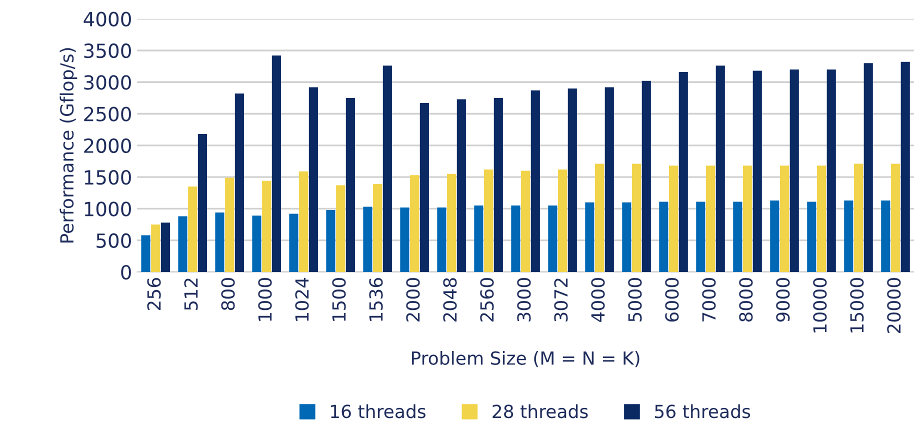  I want to click on y-tick-label: 4000, so click(107, 19).